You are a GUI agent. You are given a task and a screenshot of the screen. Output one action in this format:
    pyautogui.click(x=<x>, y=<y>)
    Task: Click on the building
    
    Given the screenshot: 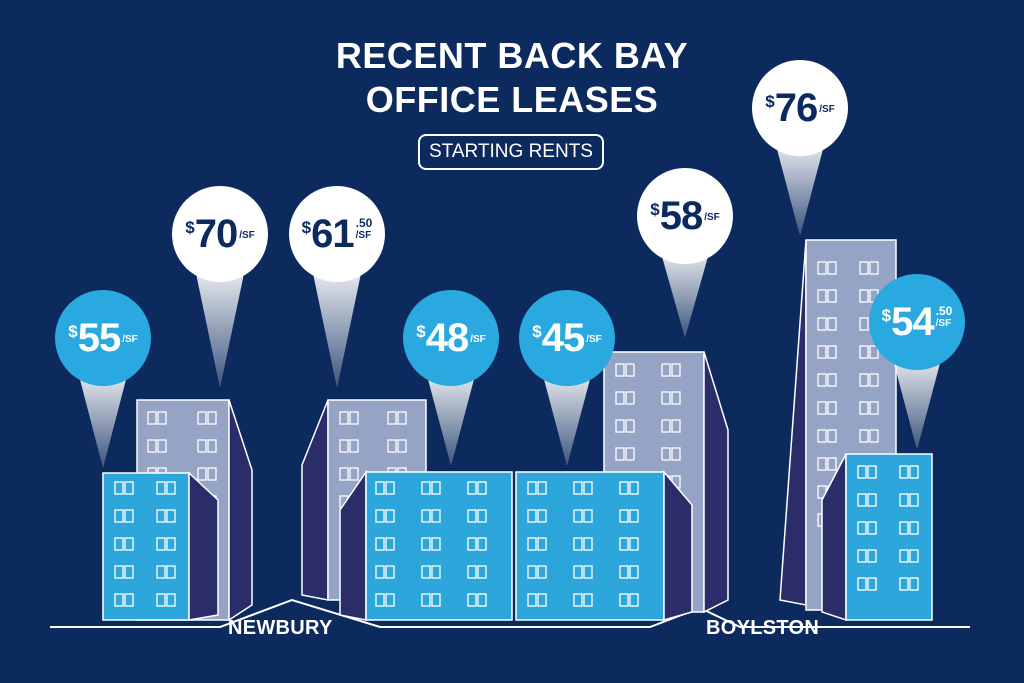 What is the action you would take?
    pyautogui.click(x=439, y=546)
    